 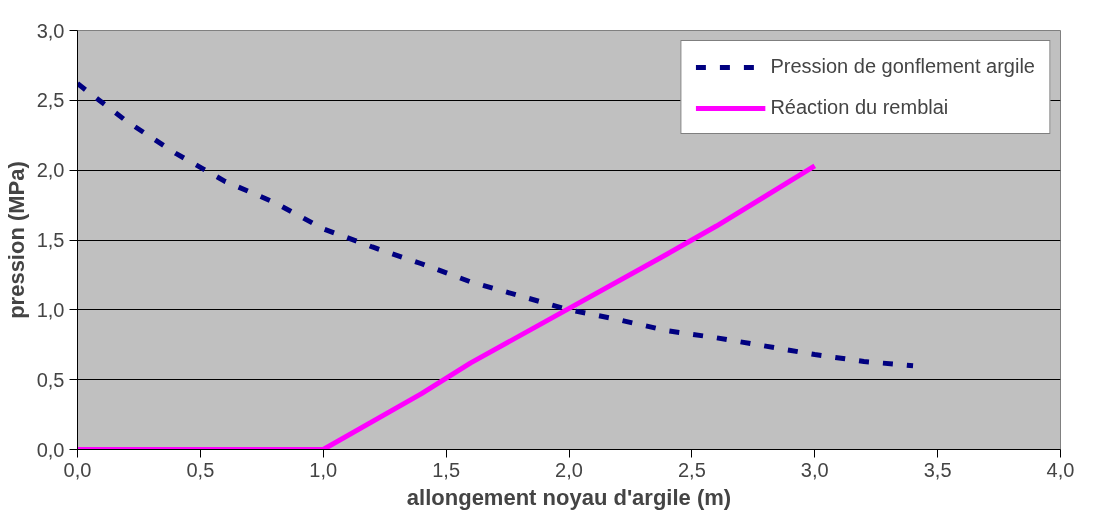 What do you see at coordinates (200, 469) in the screenshot?
I see `x-tick-label: 0,5` at bounding box center [200, 469].